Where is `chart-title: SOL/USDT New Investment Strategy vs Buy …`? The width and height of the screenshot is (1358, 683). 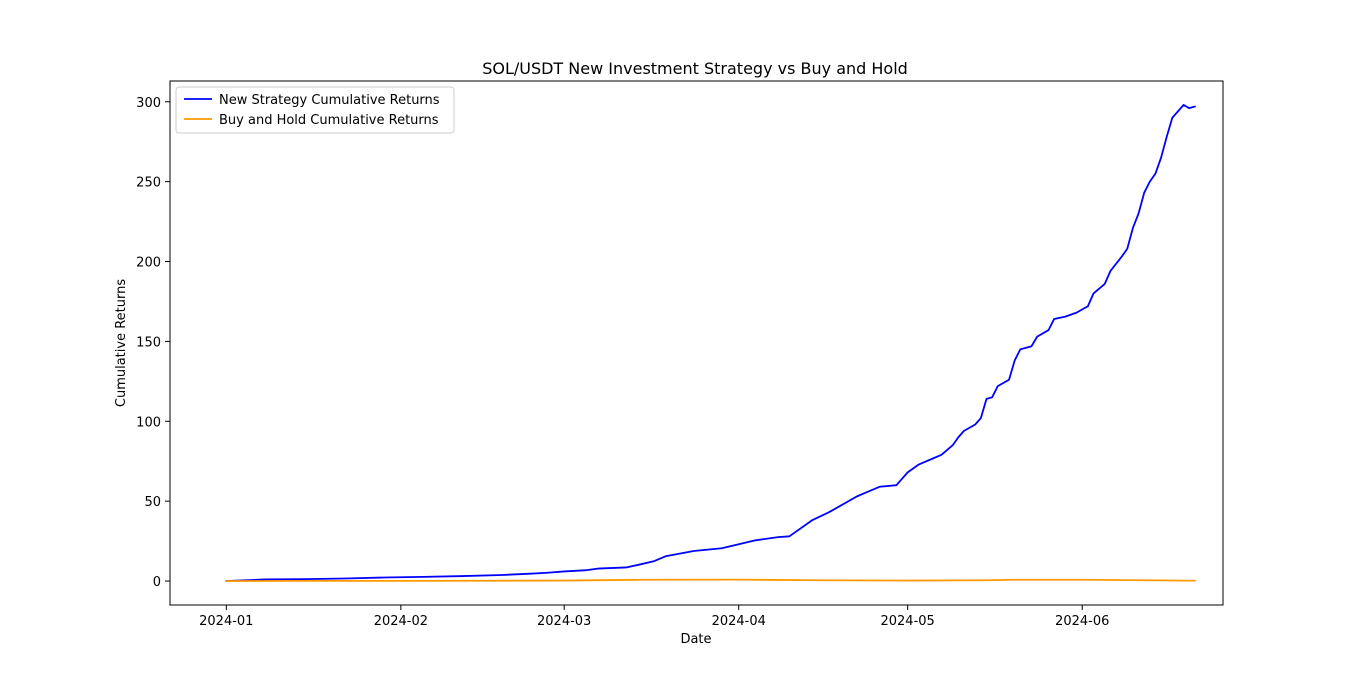
chart-title: SOL/USDT New Investment Strategy vs Buy … is located at coordinates (695, 68).